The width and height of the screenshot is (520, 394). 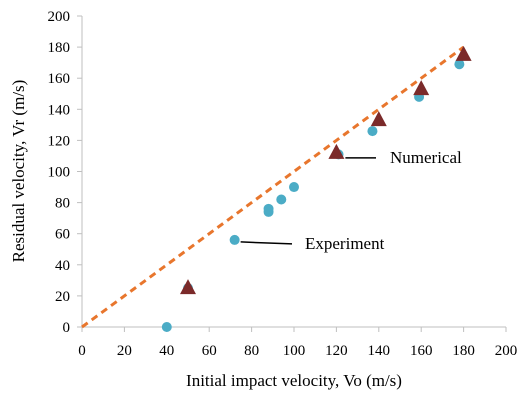 What do you see at coordinates (62, 266) in the screenshot?
I see `y-tick-label: 40` at bounding box center [62, 266].